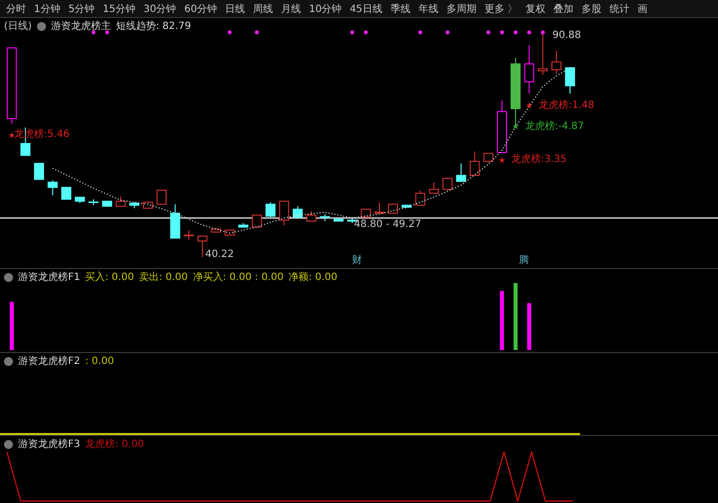 The width and height of the screenshot is (718, 503). I want to click on chart-title: 游资龙虎榜F3, so click(49, 444).